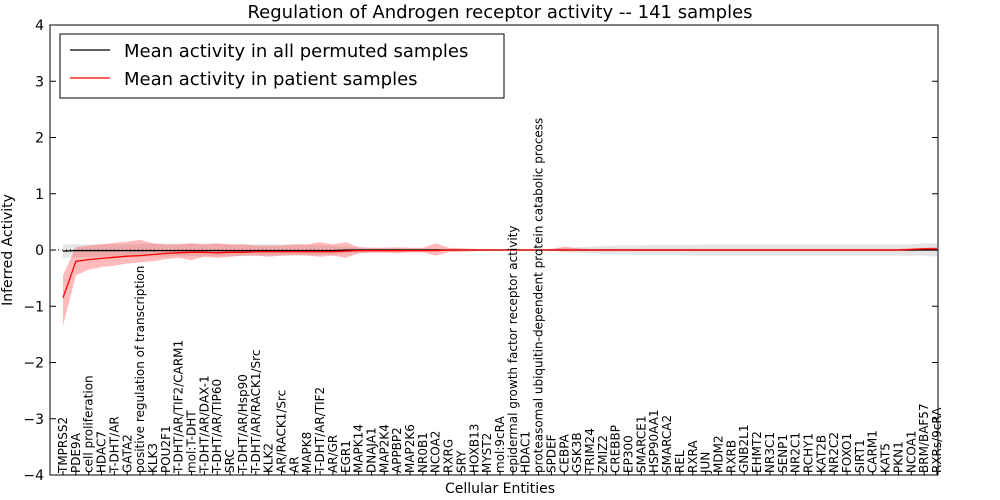 The width and height of the screenshot is (1000, 500). What do you see at coordinates (693, 456) in the screenshot?
I see `x-tick-label: RXRA` at bounding box center [693, 456].